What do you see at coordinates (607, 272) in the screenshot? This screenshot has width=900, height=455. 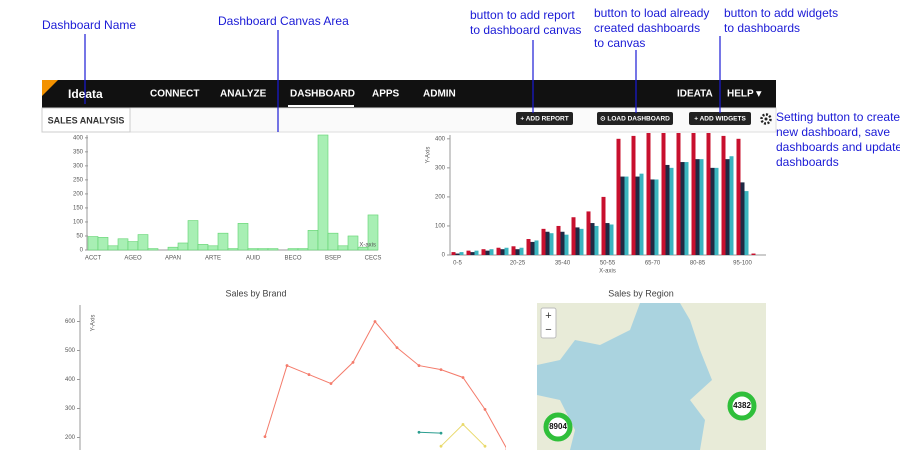 I see `x-axis-label: X-axis` at bounding box center [607, 272].